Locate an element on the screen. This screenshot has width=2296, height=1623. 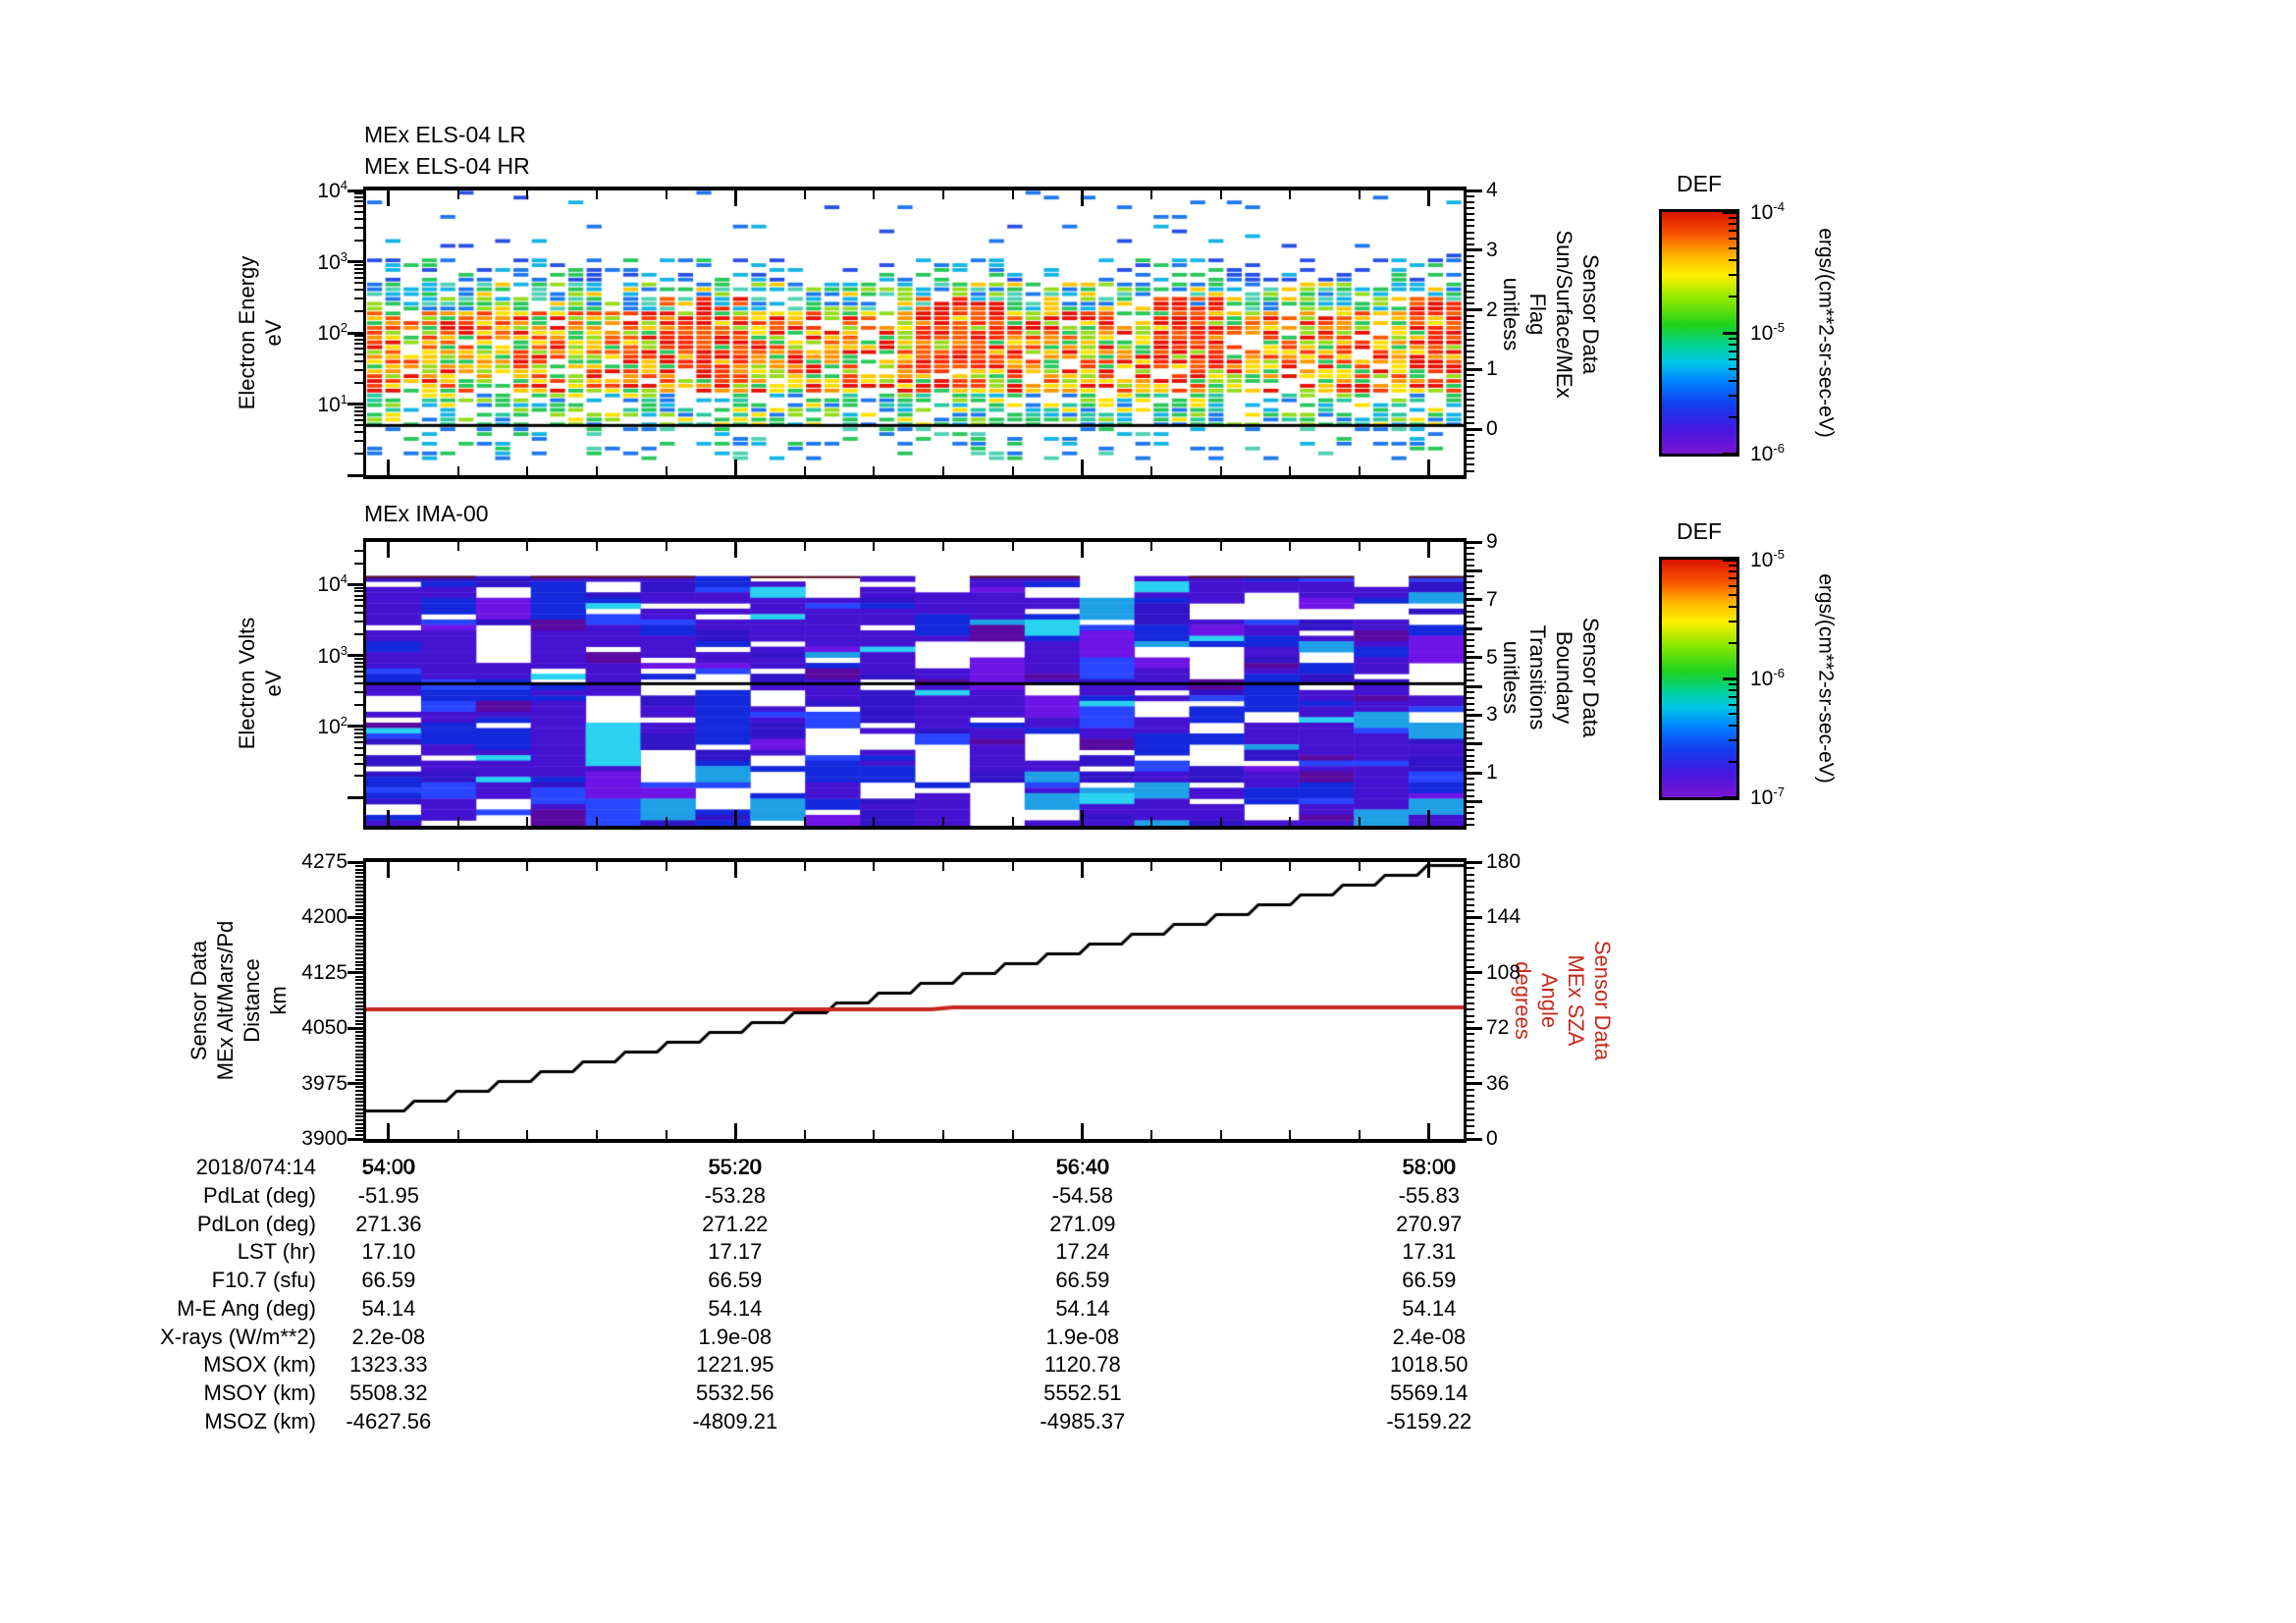
axis-tick-label: 4 is located at coordinates (1492, 190).